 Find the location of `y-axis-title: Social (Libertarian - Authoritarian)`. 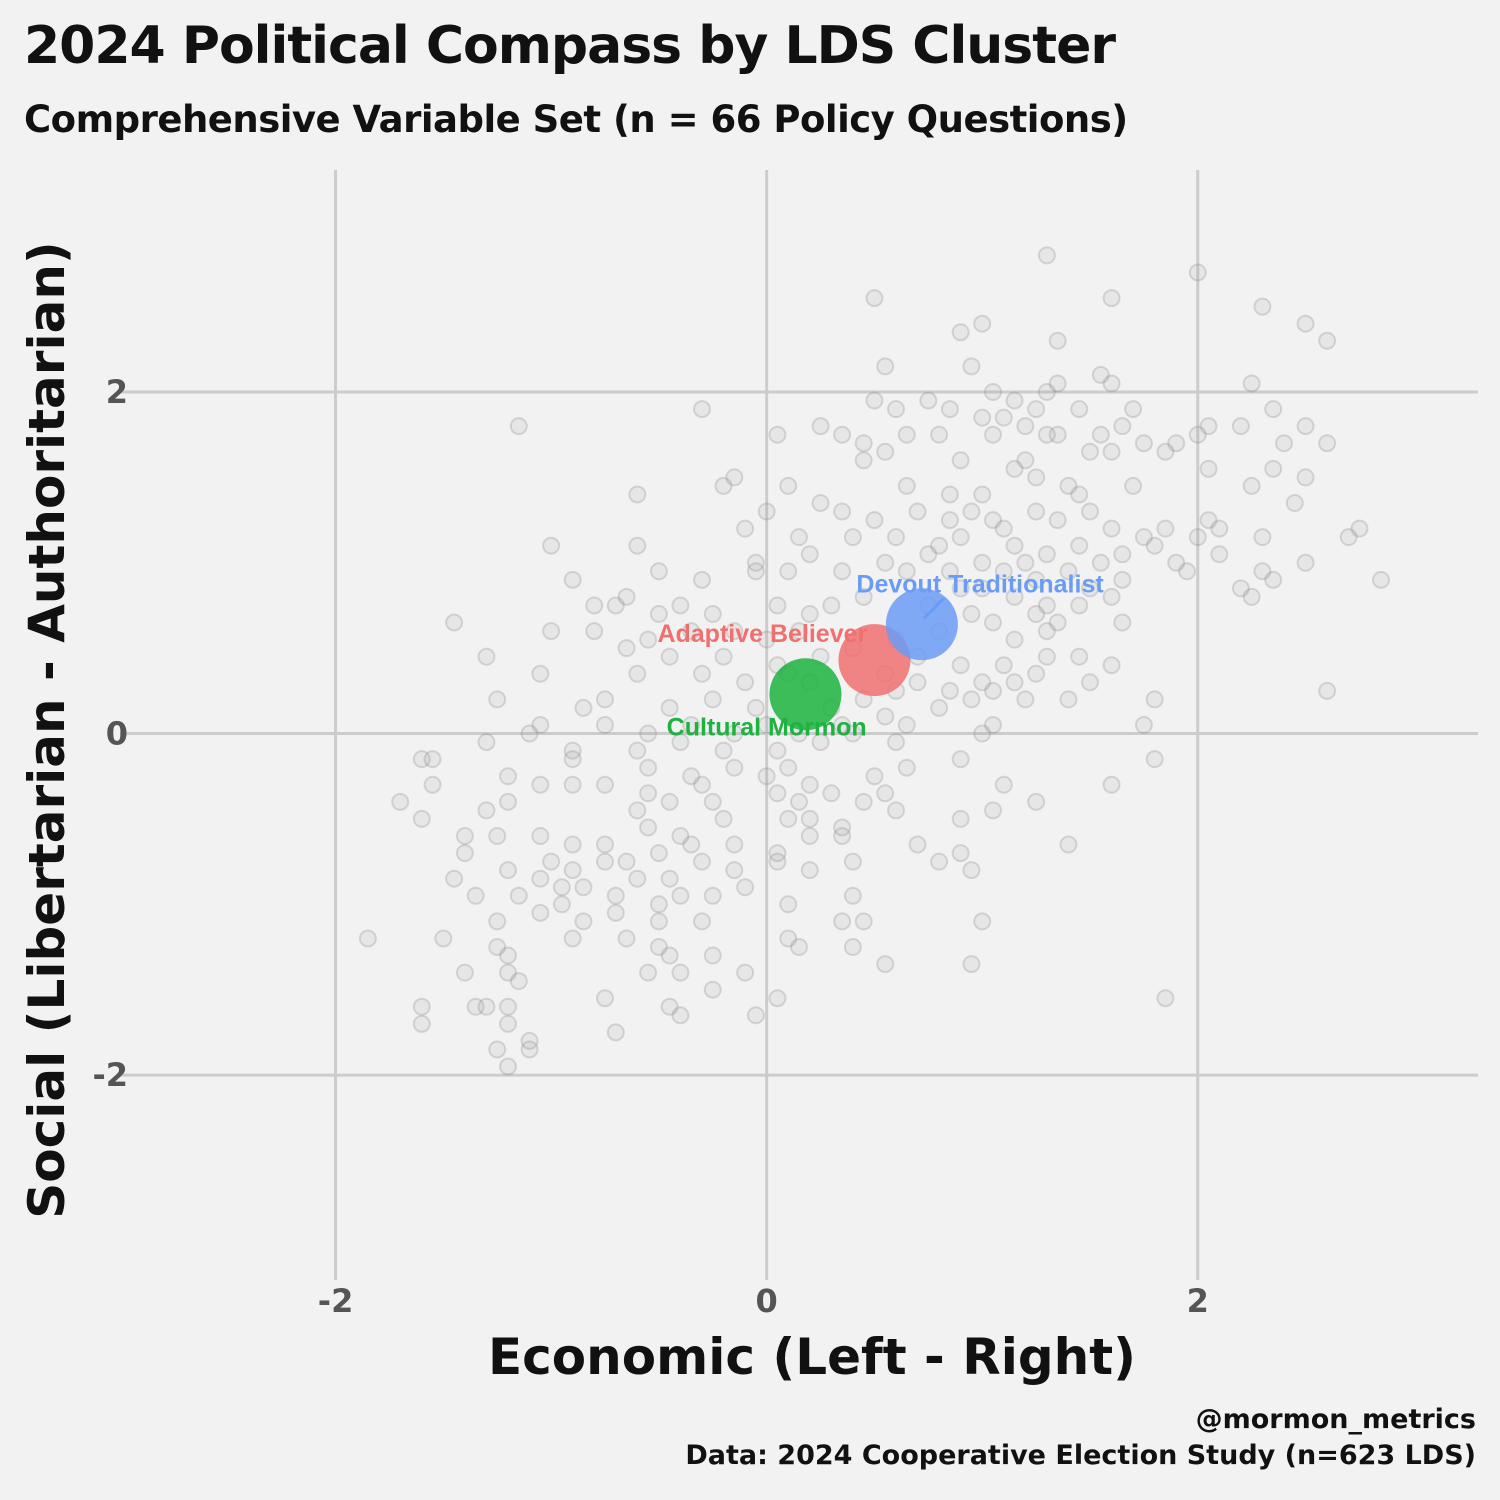

y-axis-title: Social (Libertarian - Authoritarian) is located at coordinates (47, 730).